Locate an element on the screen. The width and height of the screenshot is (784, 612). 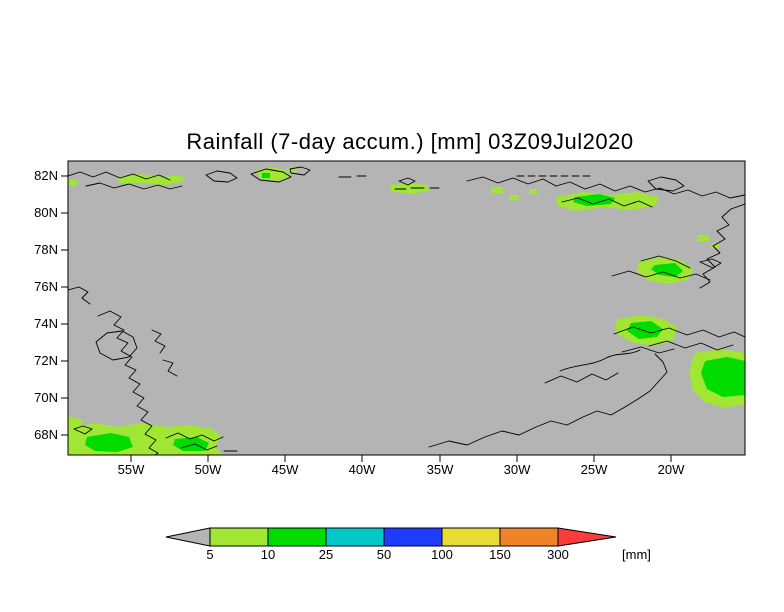
colorbar-above-max-arrow is located at coordinates (587, 537).